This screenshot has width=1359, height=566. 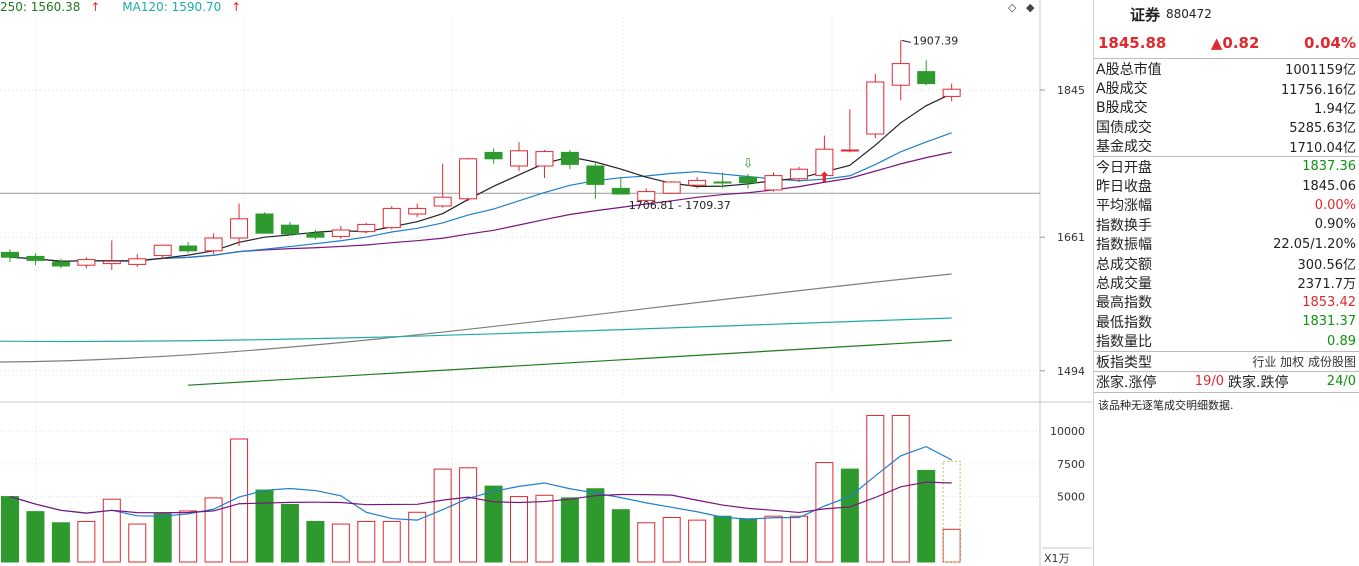 I want to click on buy-arrow-icon: ⬆, so click(x=825, y=178).